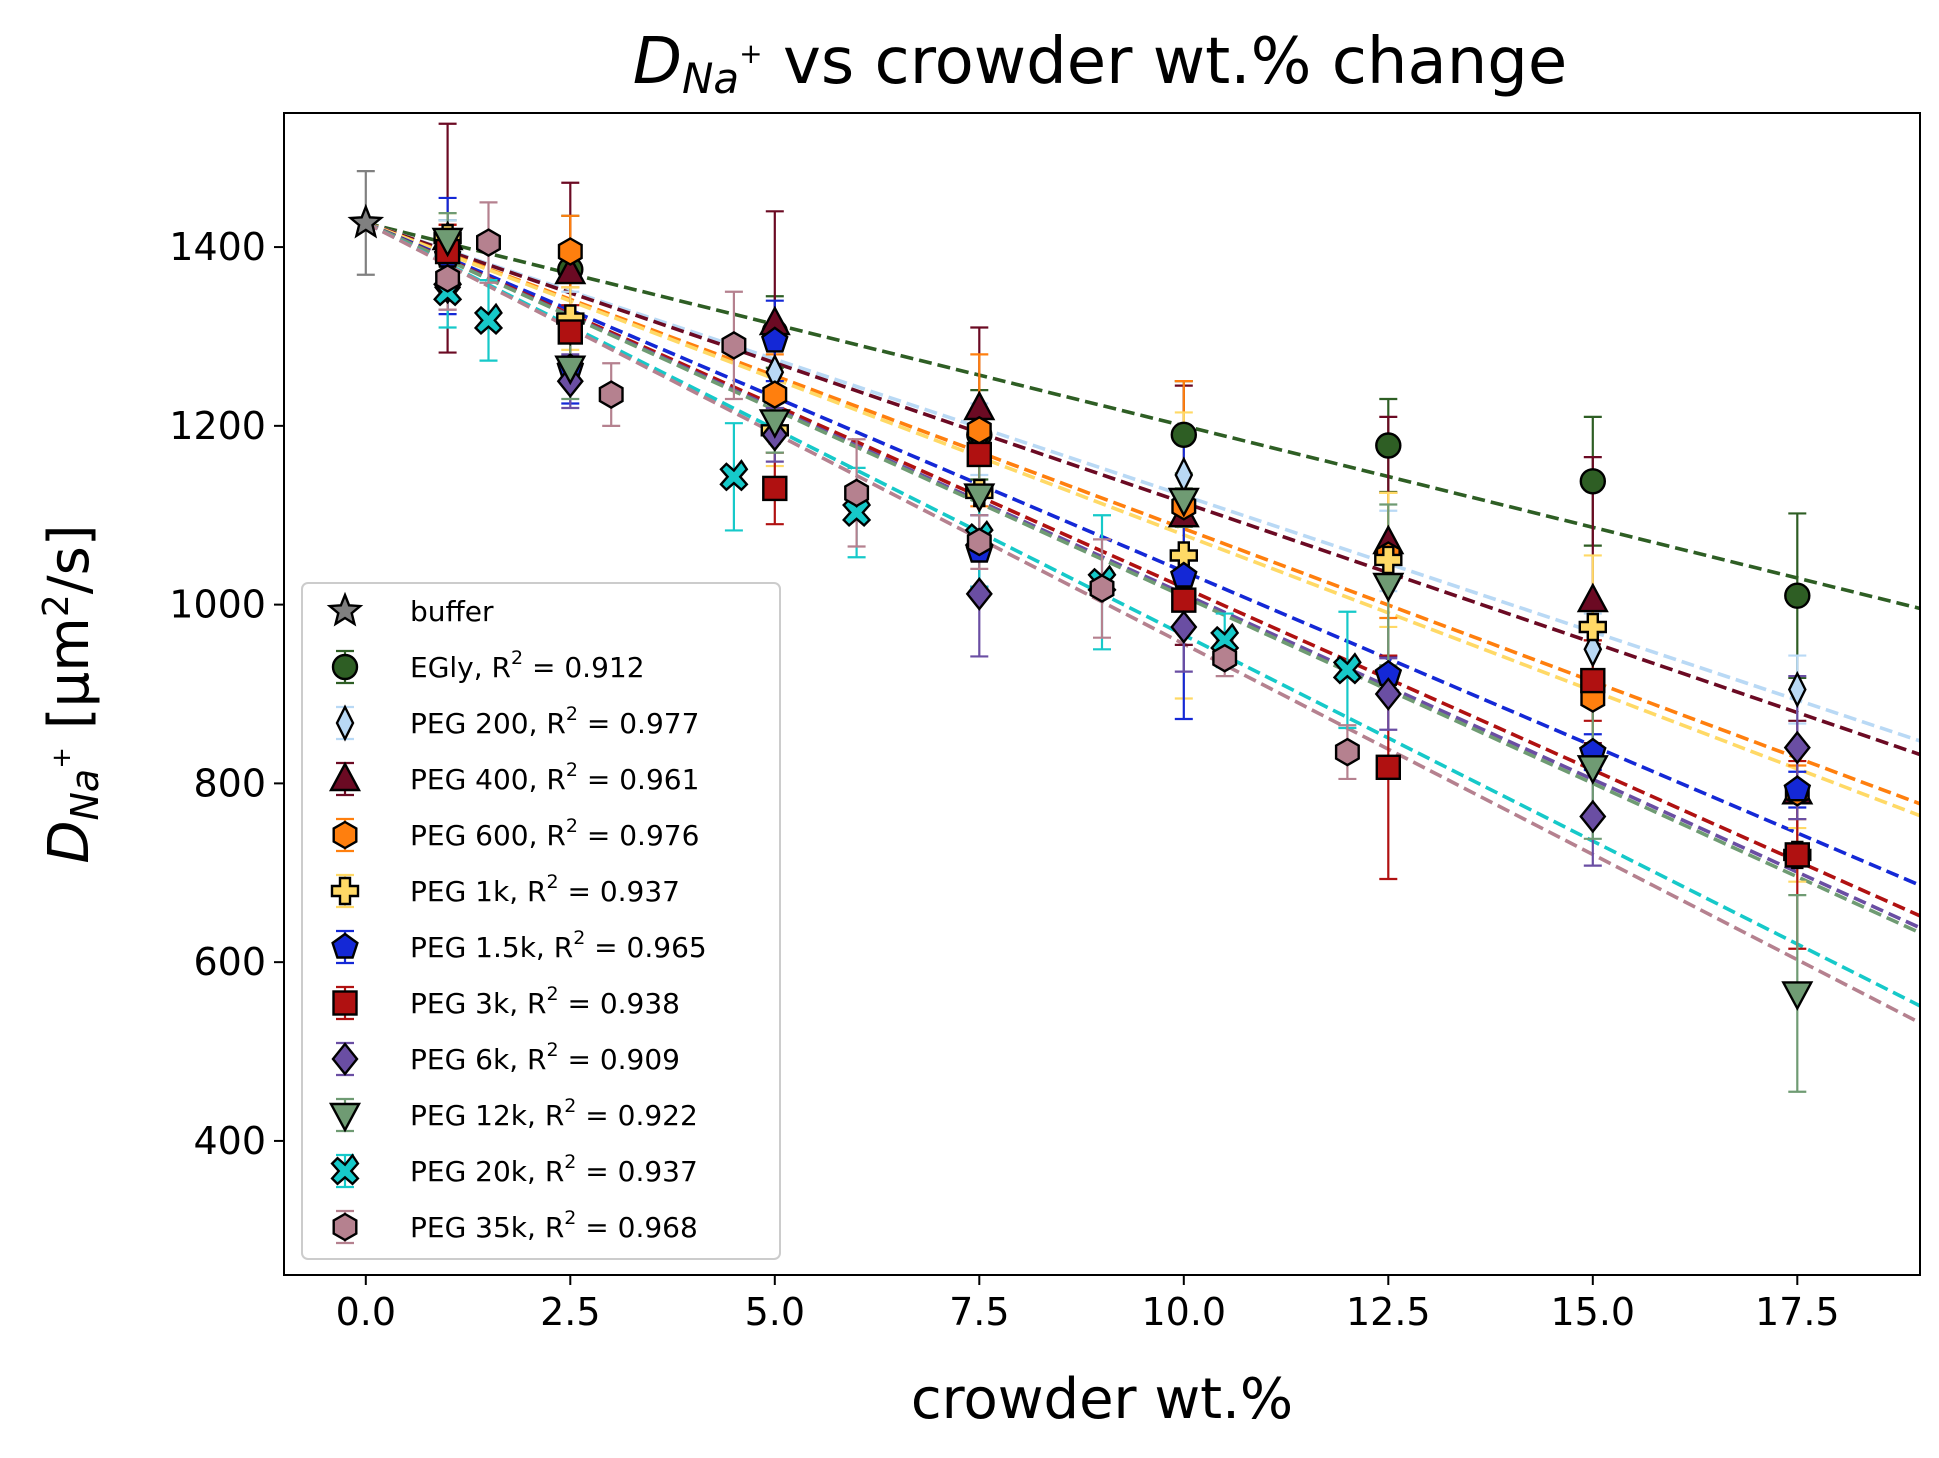 The image size is (1939, 1458). Describe the element at coordinates (217, 426) in the screenshot. I see `y-tick-label: 1200` at that location.